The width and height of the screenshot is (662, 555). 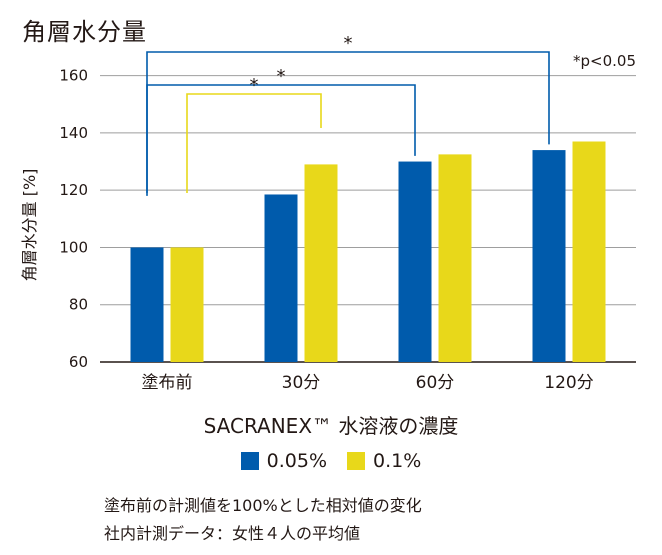 What do you see at coordinates (301, 383) in the screenshot?
I see `x-tick-label: 30分` at bounding box center [301, 383].